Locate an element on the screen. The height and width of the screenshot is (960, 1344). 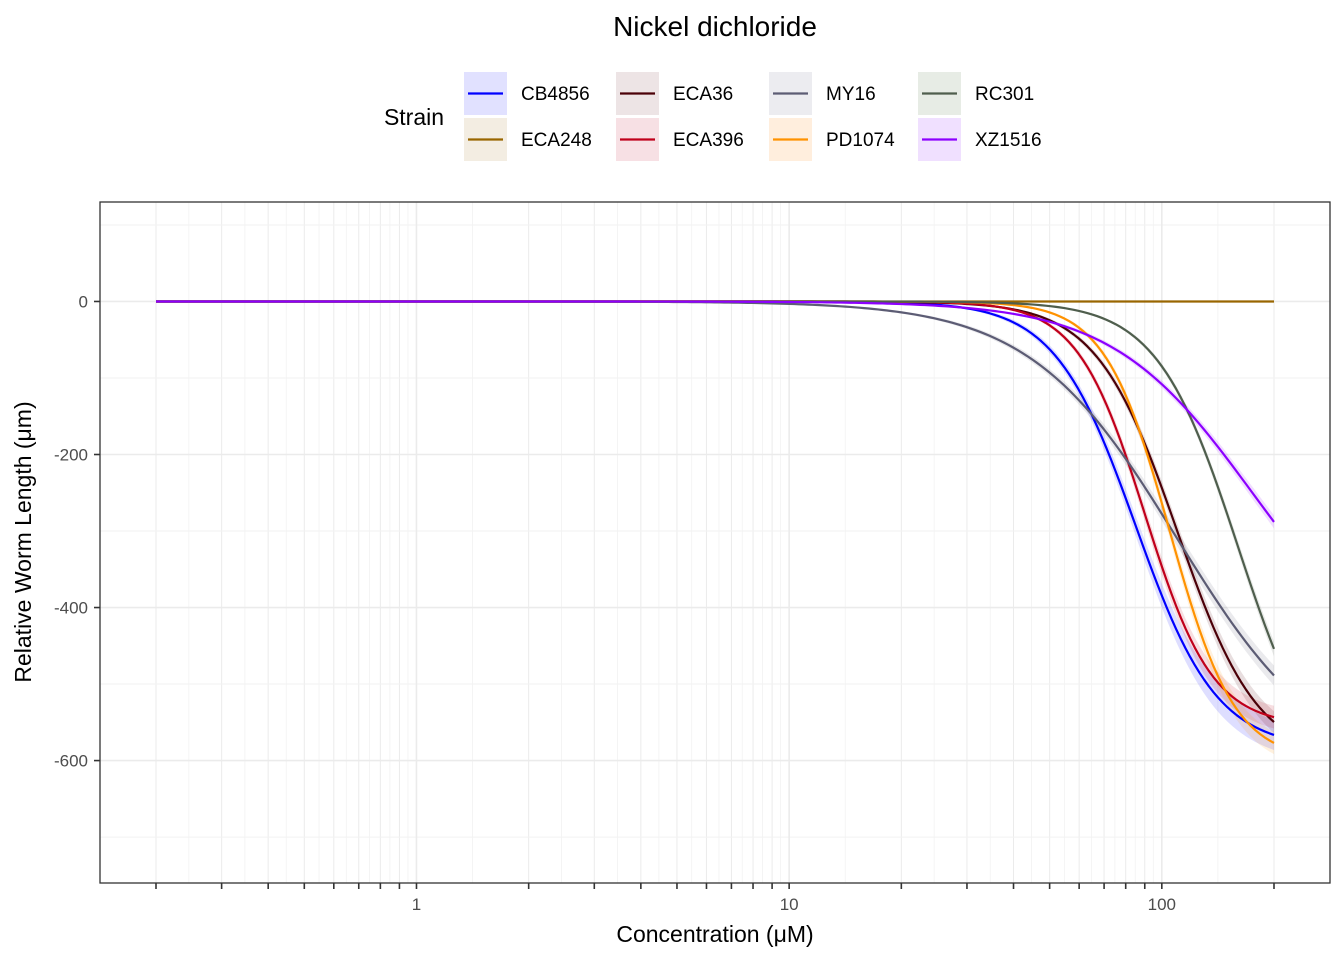
x-tick-label: 1 is located at coordinates (416, 904).